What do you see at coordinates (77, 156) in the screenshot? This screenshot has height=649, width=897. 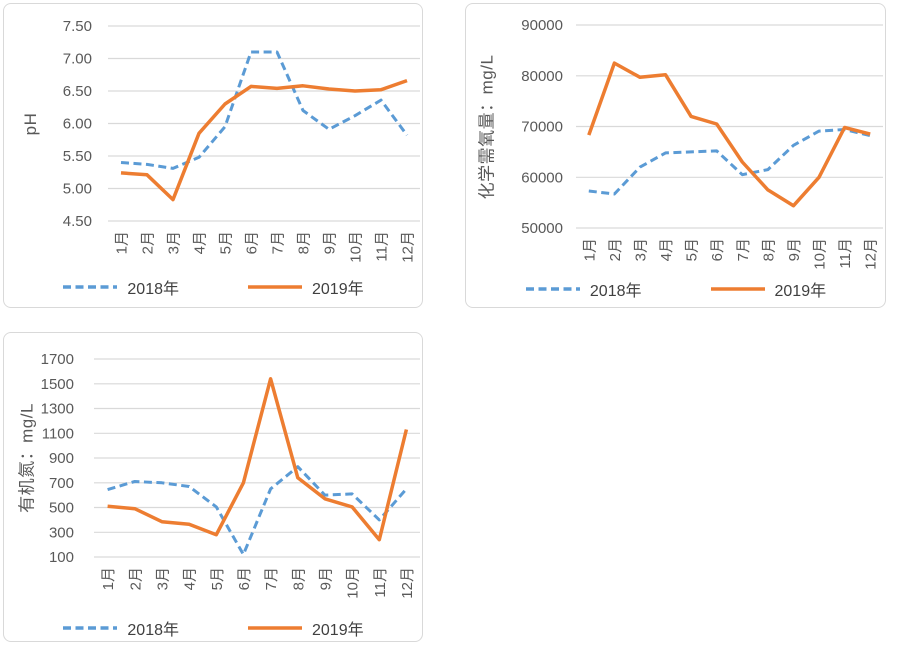 I see `y-tick-label: 5.50` at bounding box center [77, 156].